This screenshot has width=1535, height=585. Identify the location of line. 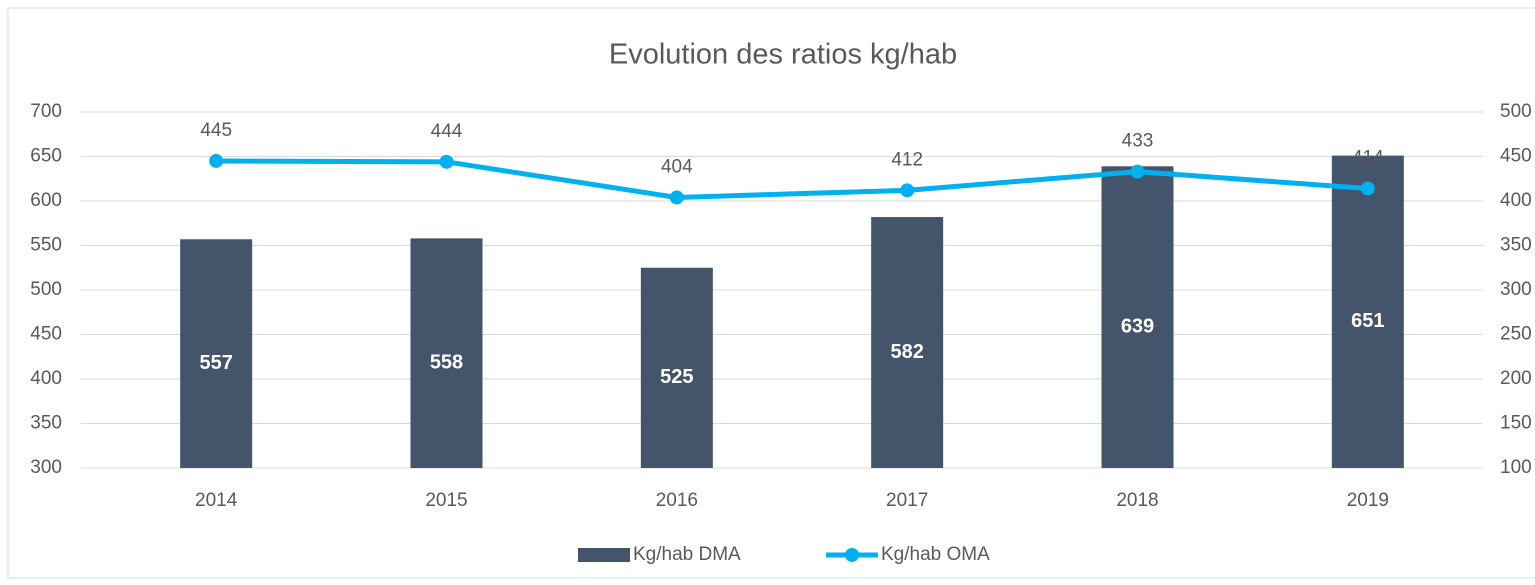
(792, 179).